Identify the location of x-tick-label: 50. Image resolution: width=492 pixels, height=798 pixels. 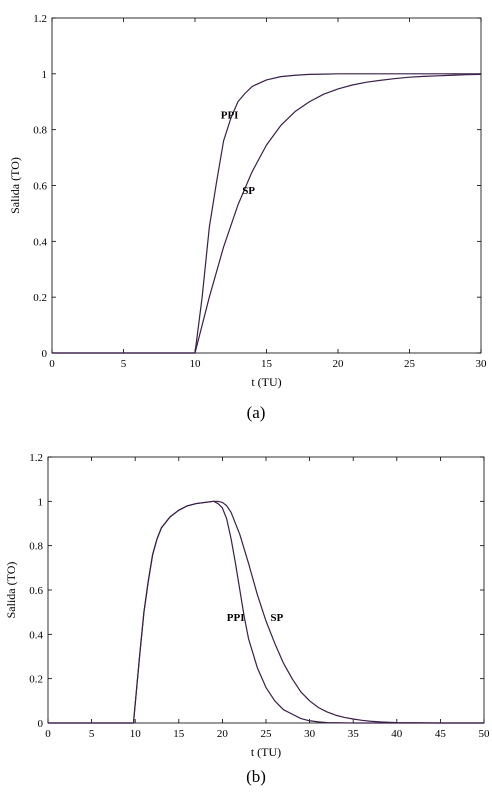
(485, 734).